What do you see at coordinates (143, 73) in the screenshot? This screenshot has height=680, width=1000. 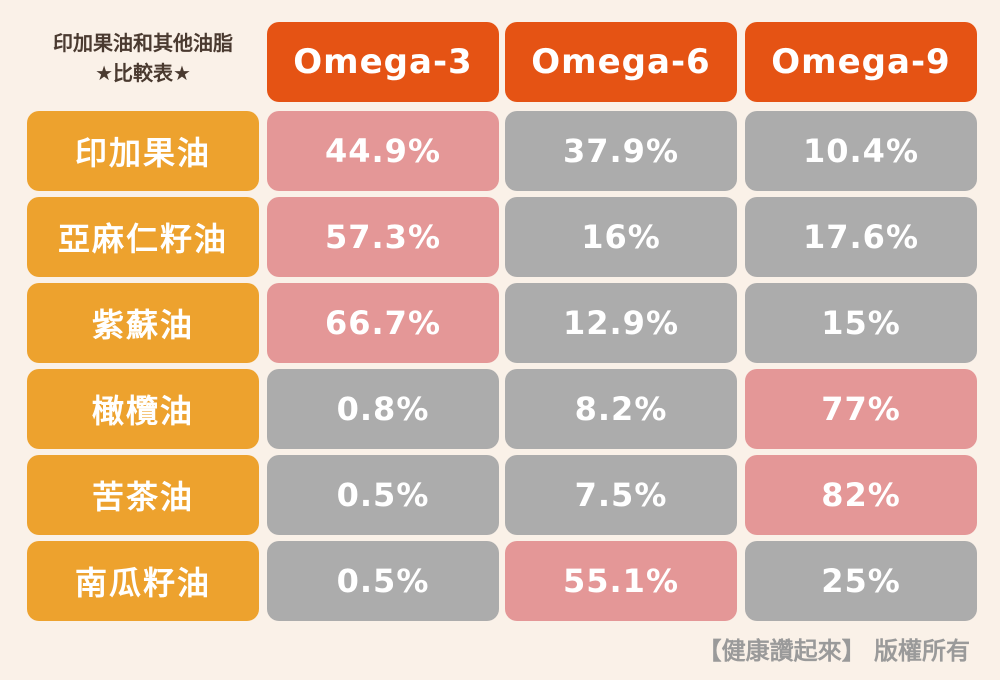 I see `table-title-line-2: ★比較表★` at bounding box center [143, 73].